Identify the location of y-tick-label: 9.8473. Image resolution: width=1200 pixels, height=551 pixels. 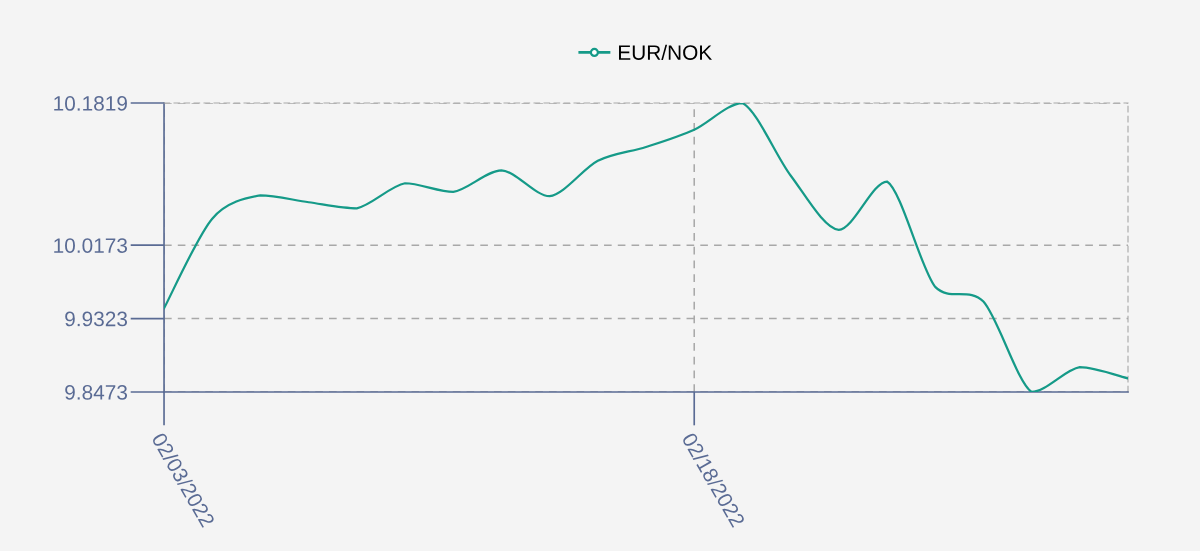
(96, 392).